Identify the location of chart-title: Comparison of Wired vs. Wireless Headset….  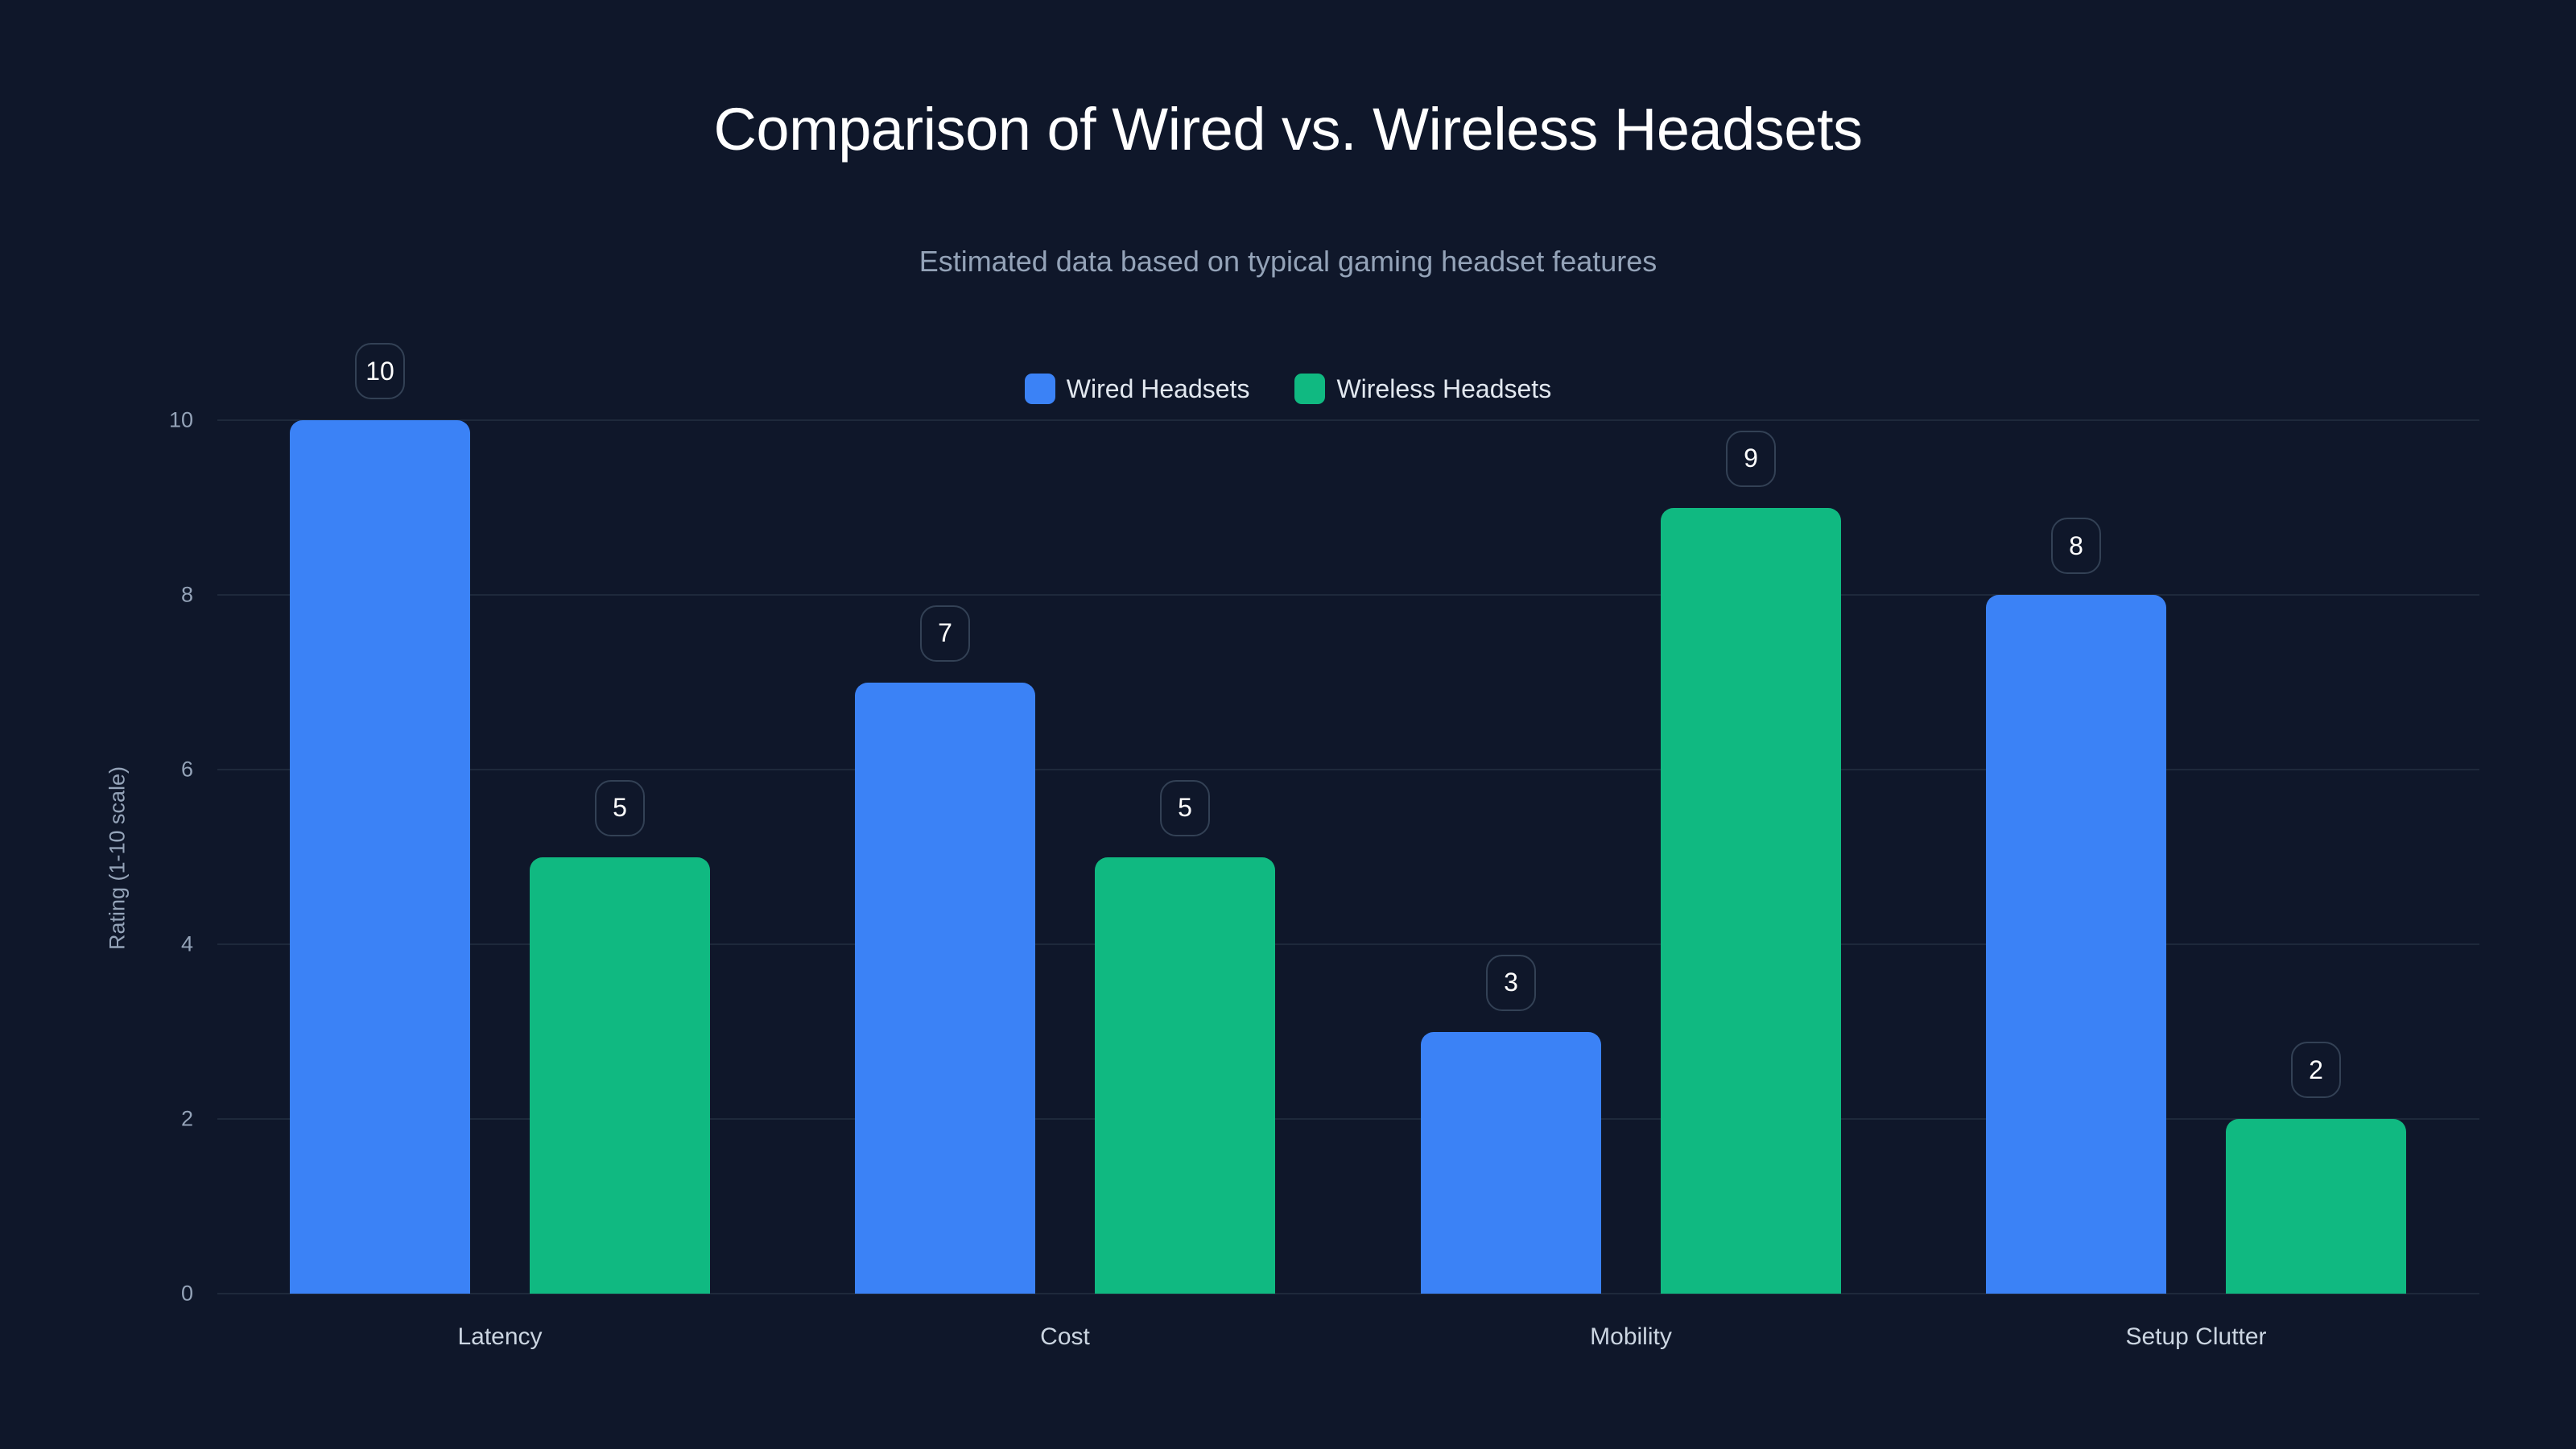
(1288, 129).